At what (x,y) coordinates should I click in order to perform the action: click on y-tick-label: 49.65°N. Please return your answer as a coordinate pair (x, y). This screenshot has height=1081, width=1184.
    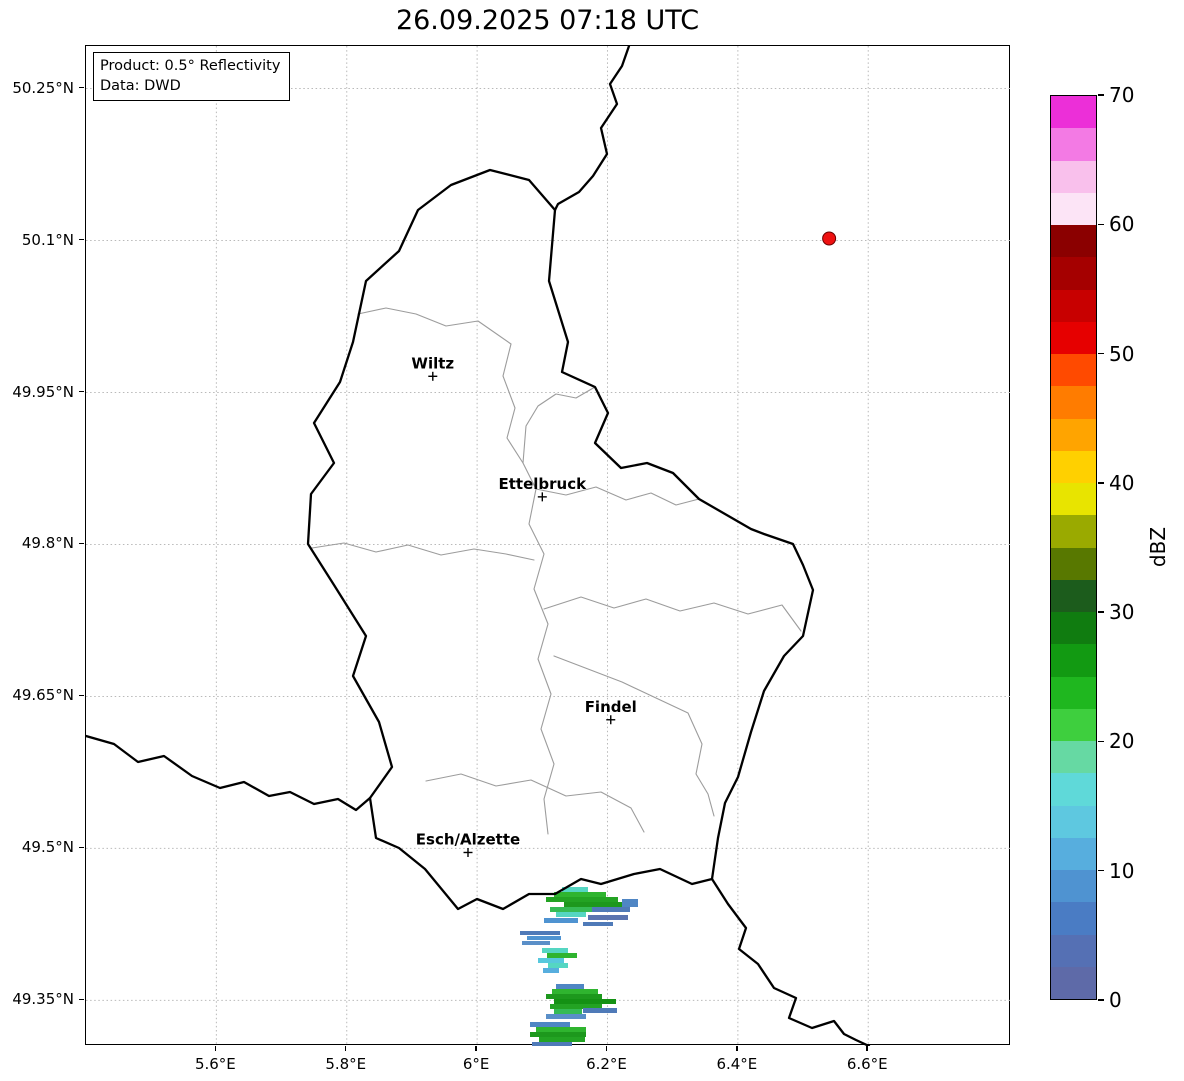
    Looking at the image, I should click on (43, 695).